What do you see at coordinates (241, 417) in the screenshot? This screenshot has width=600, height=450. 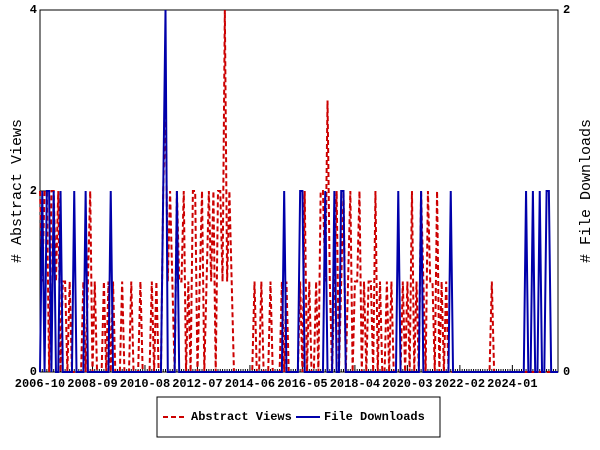 I see `legend-label: Abstract Views` at bounding box center [241, 417].